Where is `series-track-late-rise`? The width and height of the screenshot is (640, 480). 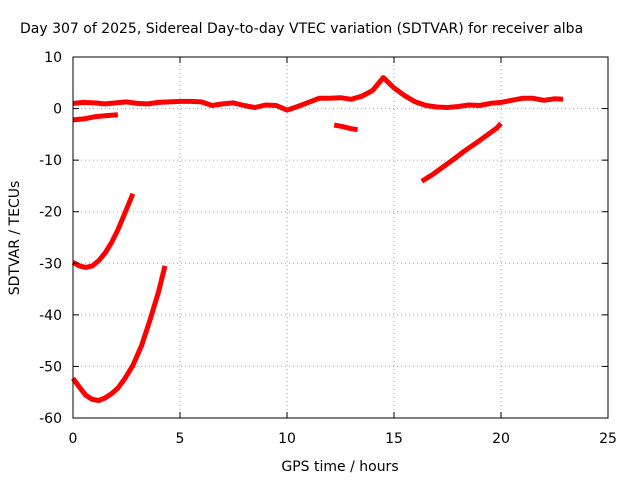 series-track-late-rise is located at coordinates (461, 152).